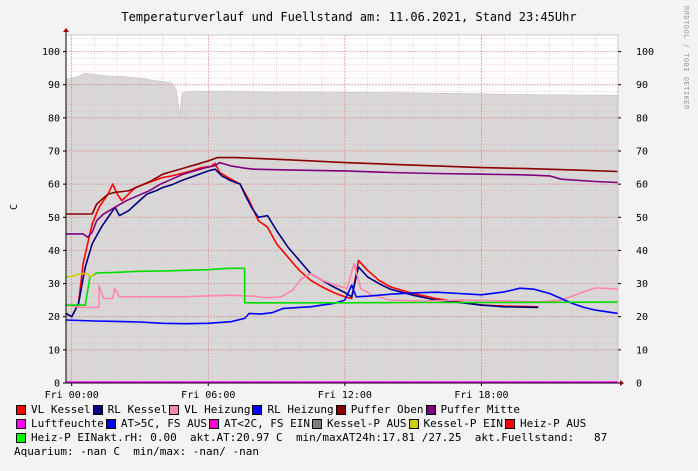 The image size is (698, 471). Describe the element at coordinates (642, 118) in the screenshot. I see `y-tick-label-right: 80` at that location.